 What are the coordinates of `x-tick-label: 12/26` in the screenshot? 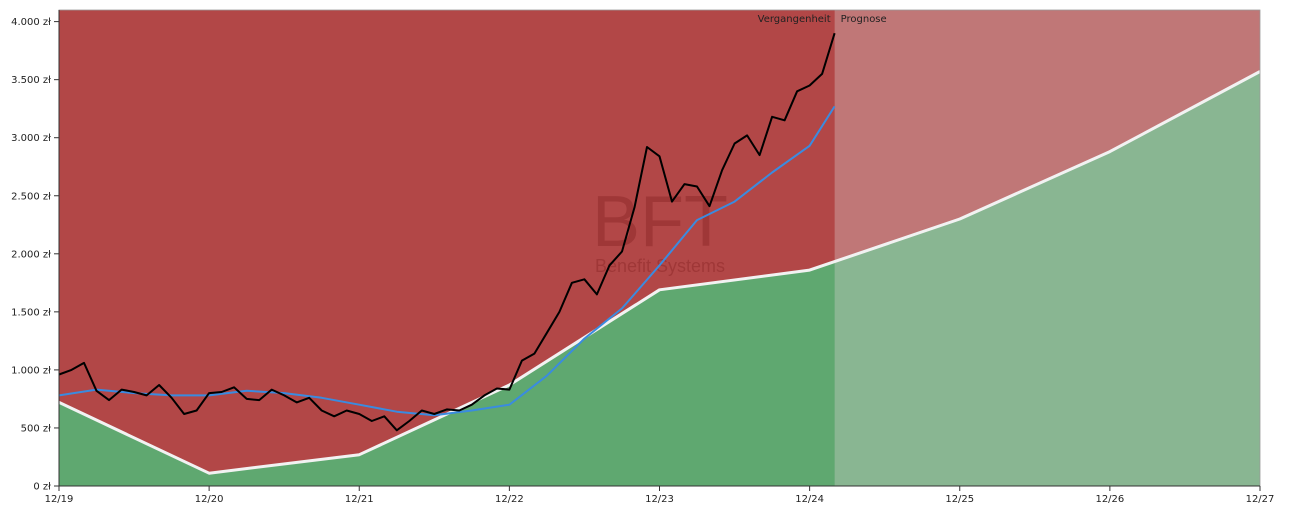 It's located at (1109, 499).